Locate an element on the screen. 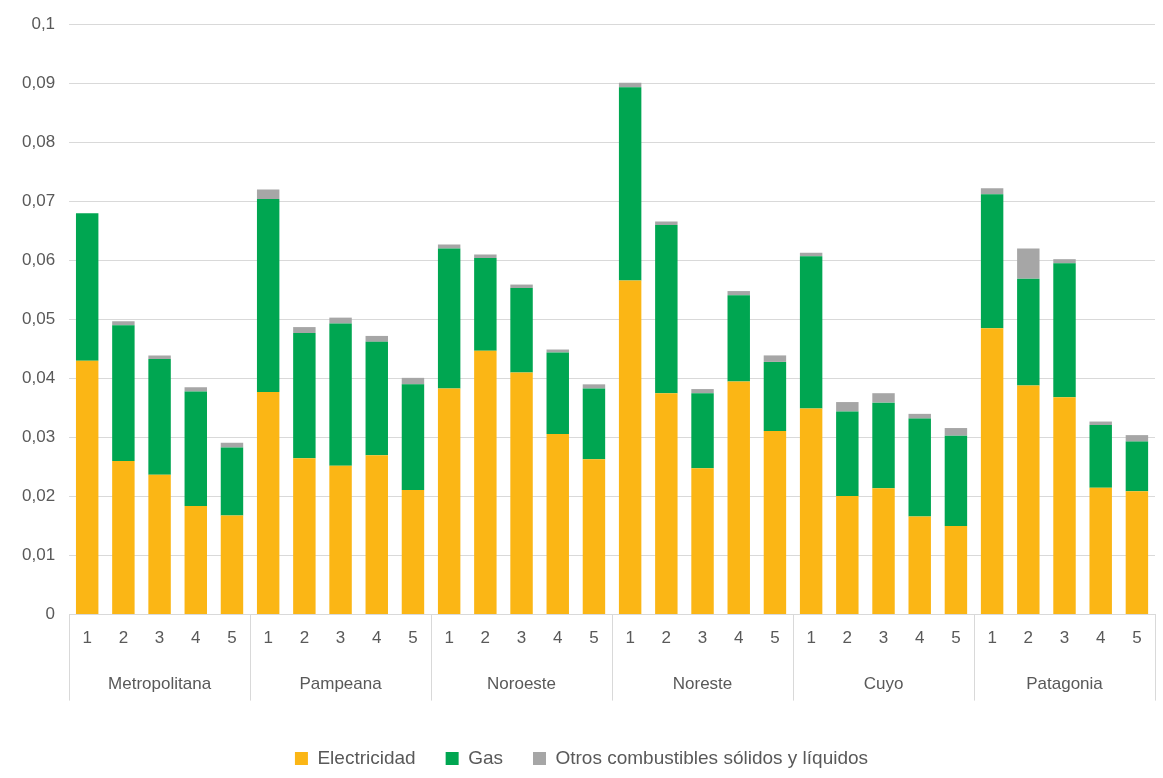  legend-label: Otros combustibles sólidos y líquidos is located at coordinates (712, 757).